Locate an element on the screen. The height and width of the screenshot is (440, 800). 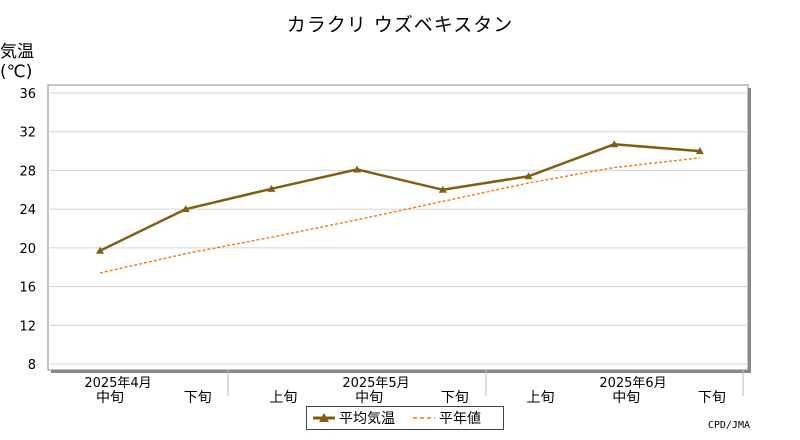
legend-item-average: 平均気温 is located at coordinates (354, 418).